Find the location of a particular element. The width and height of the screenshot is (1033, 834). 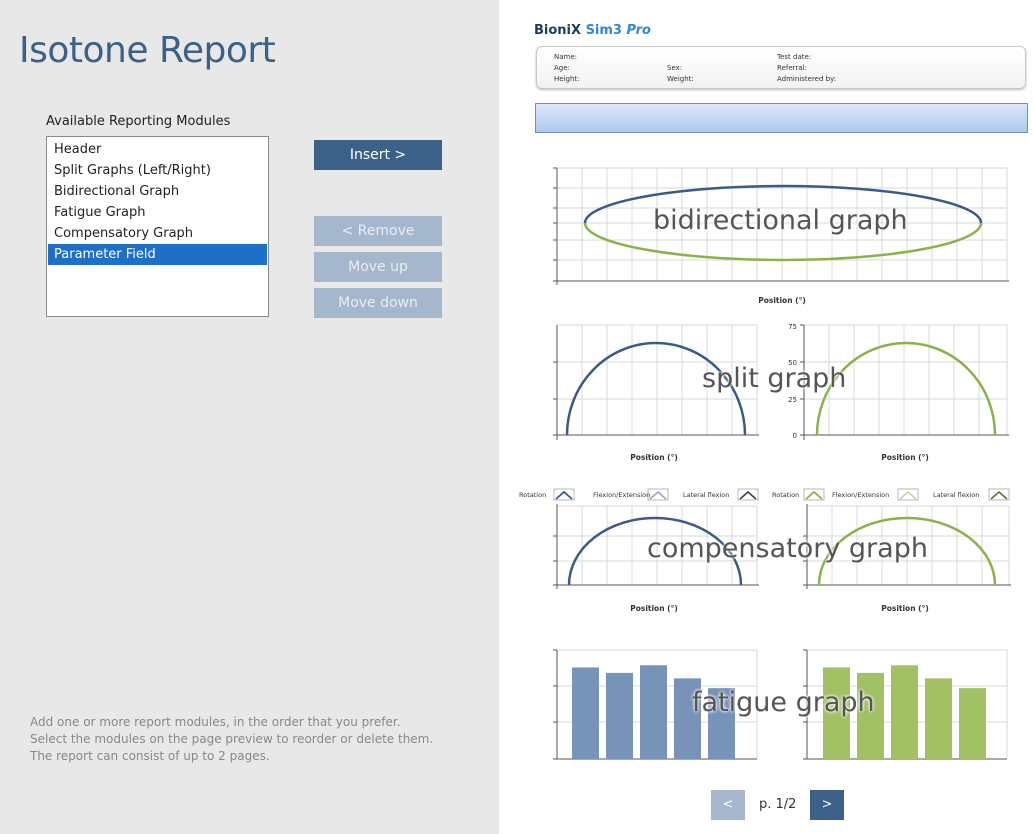

bidirectional-blue-curve is located at coordinates (783, 204).